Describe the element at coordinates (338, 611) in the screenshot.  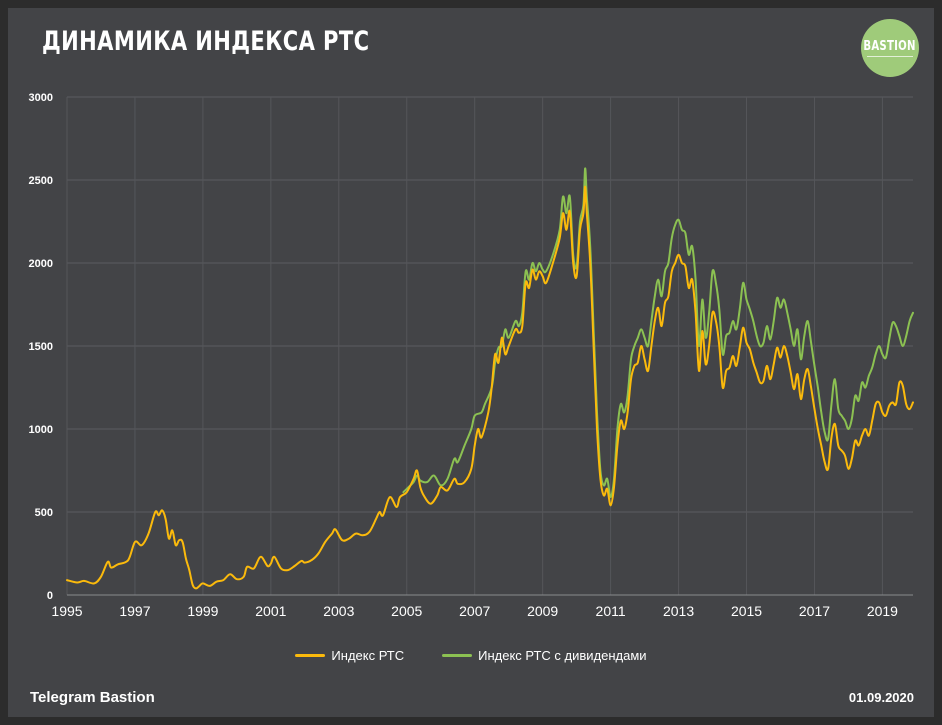
I see `x-tick-label-2003: 2003` at that location.